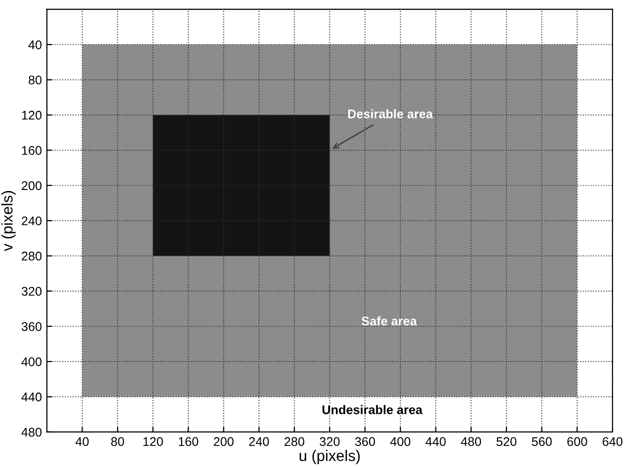 This screenshot has width=625, height=467. Describe the element at coordinates (294, 441) in the screenshot. I see `x-tick-label: 280` at that location.